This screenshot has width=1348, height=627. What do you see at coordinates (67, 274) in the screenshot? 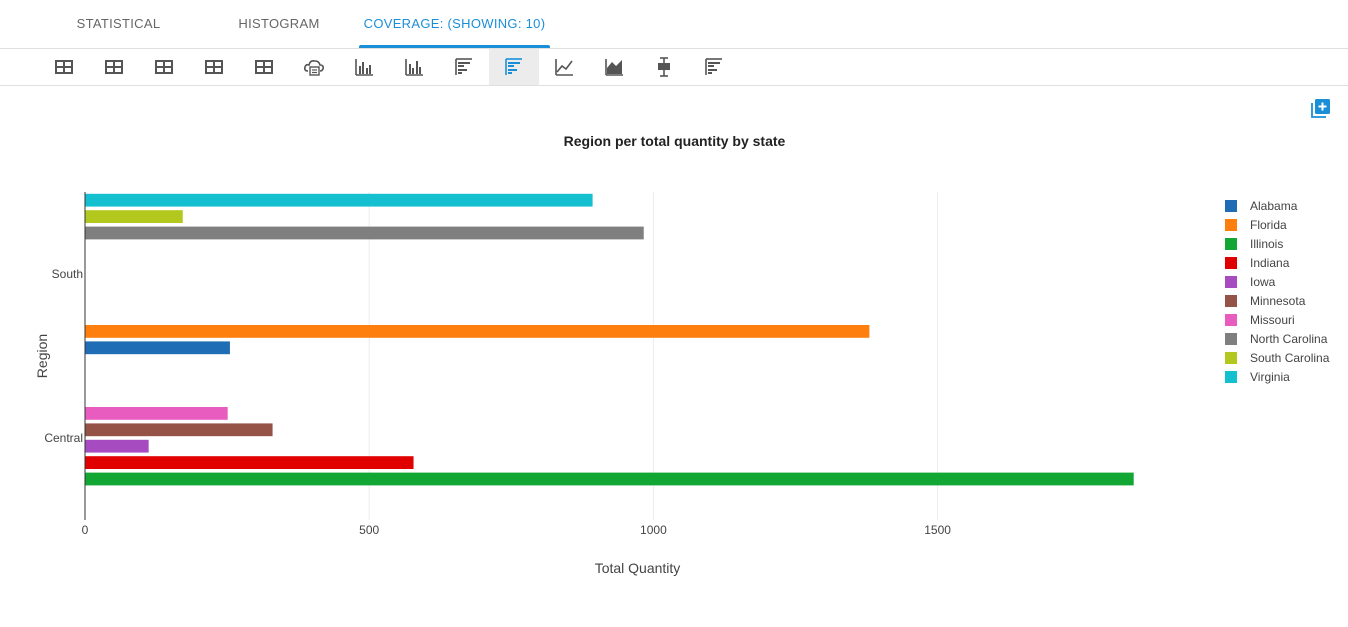
I see `y-tick-label: South` at bounding box center [67, 274].